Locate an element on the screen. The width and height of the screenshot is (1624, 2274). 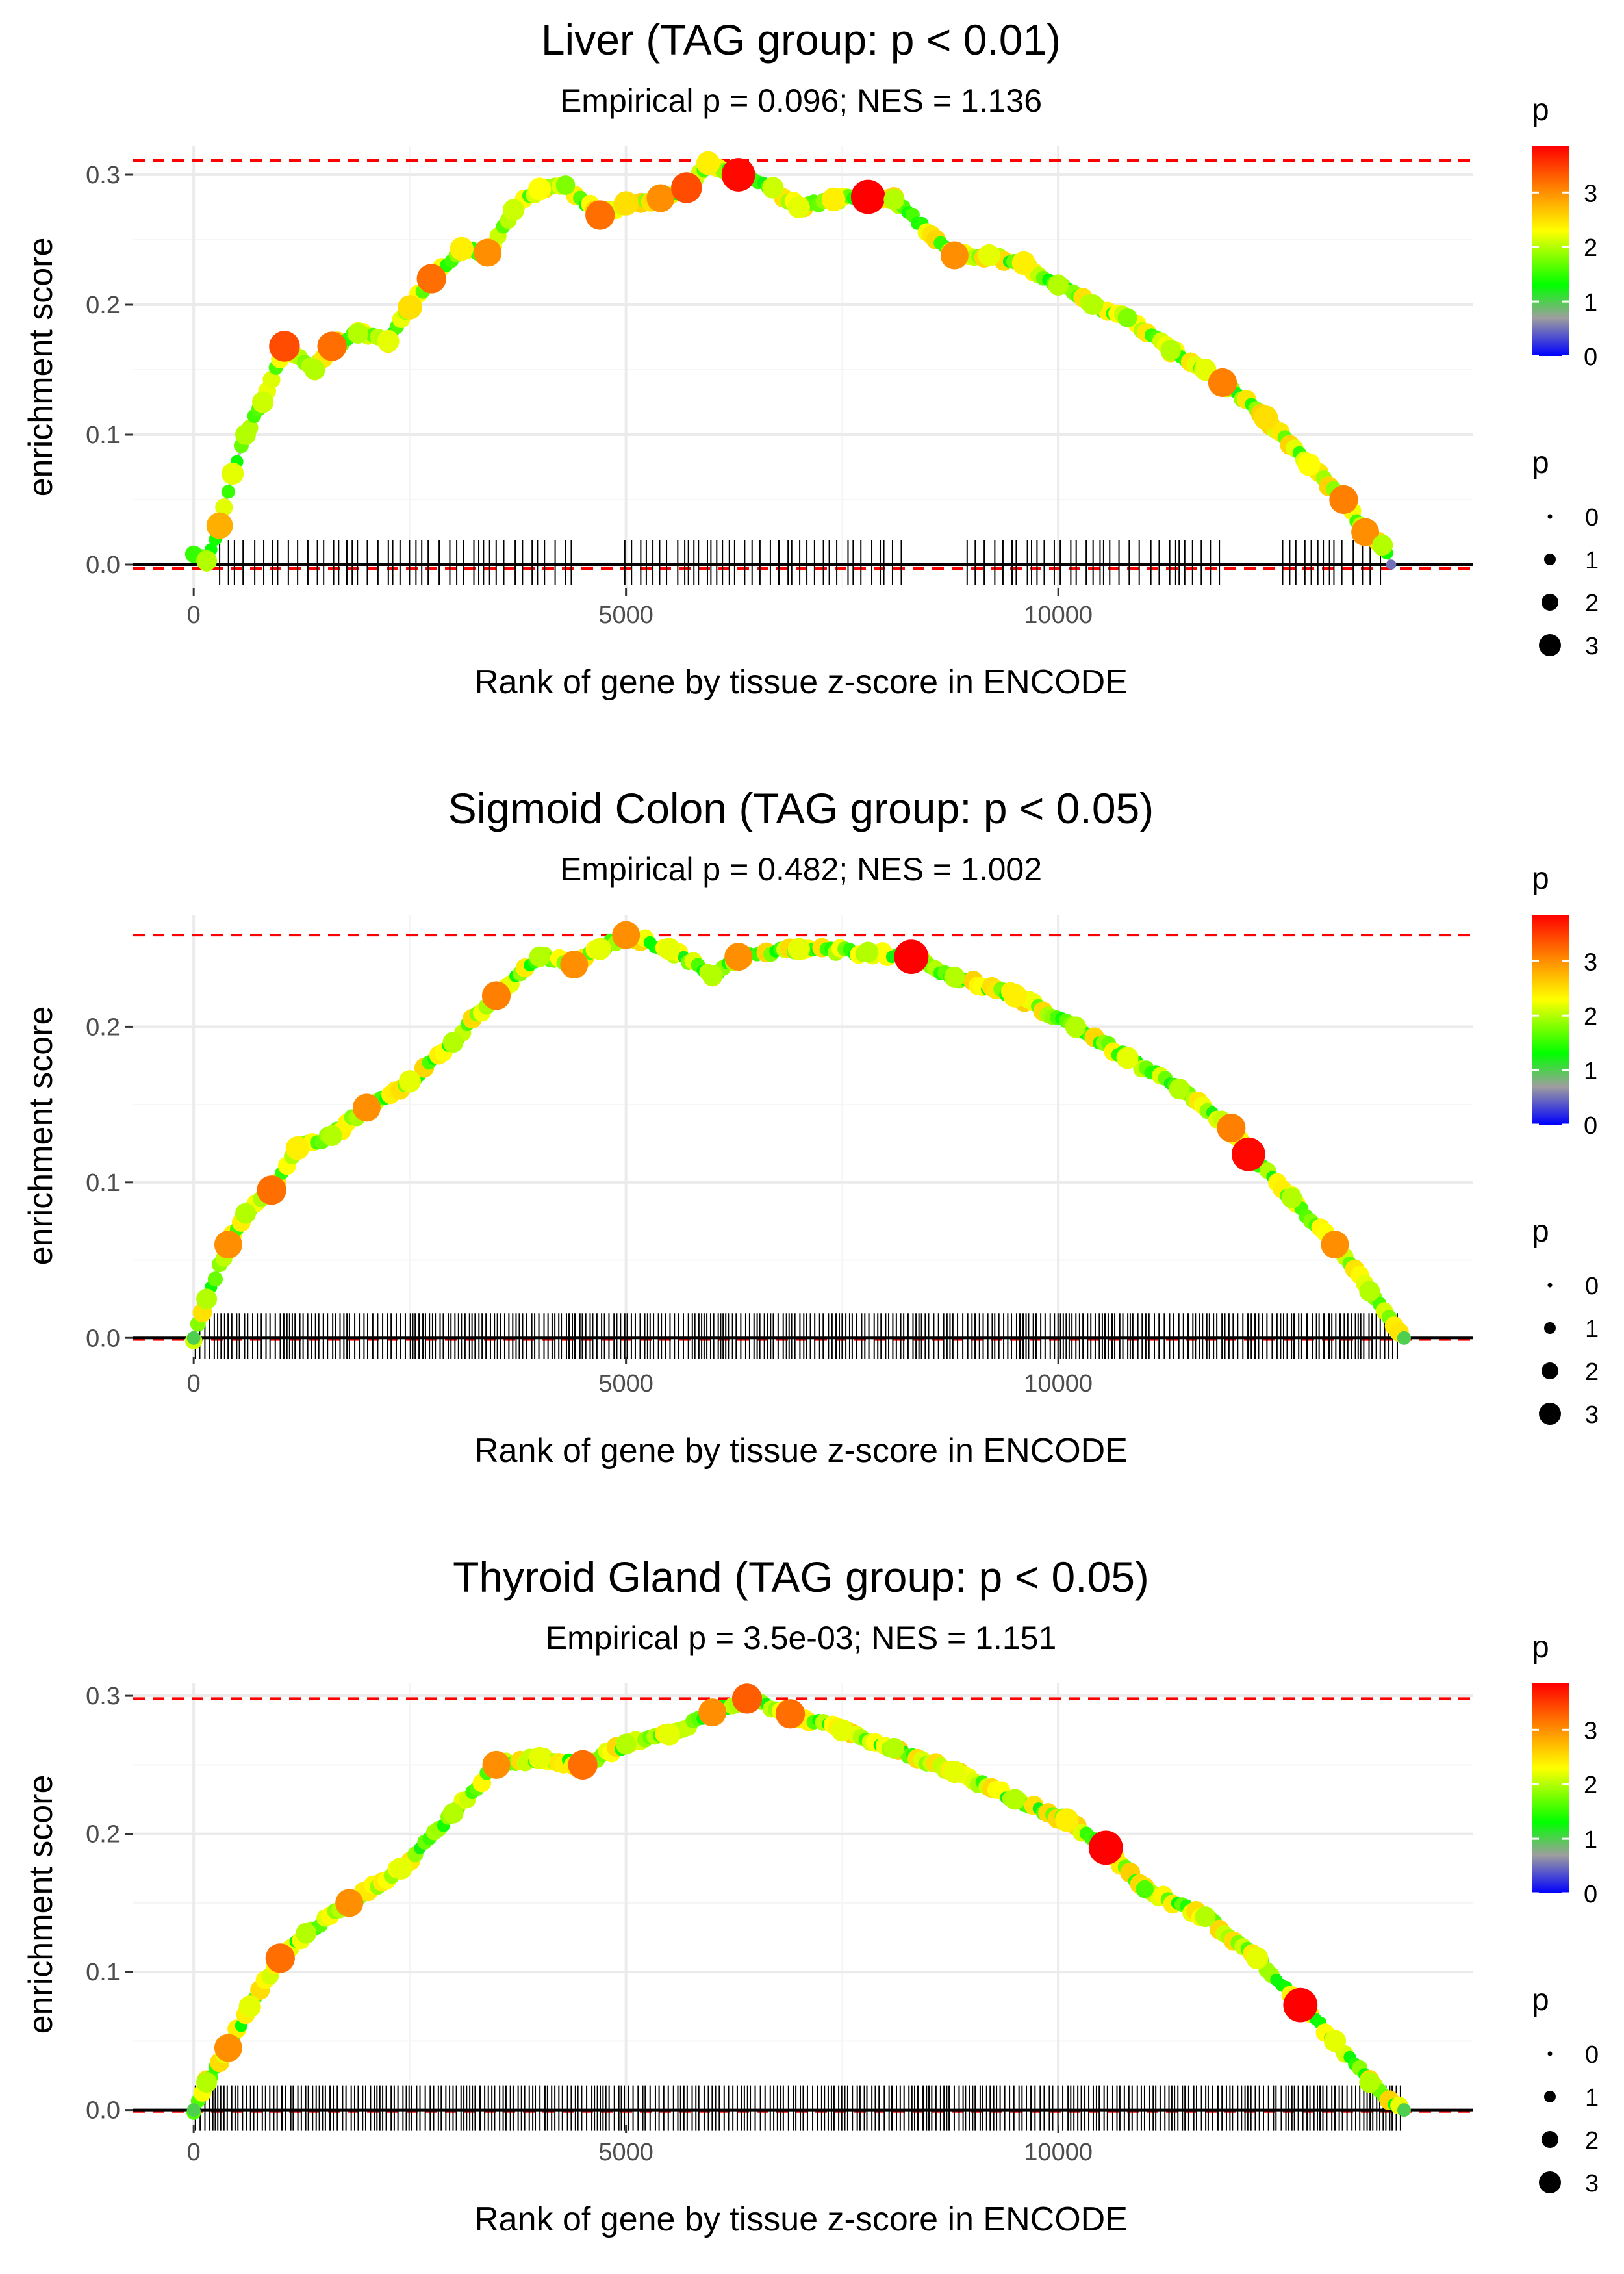
color-bar-label: 3 is located at coordinates (1590, 193).